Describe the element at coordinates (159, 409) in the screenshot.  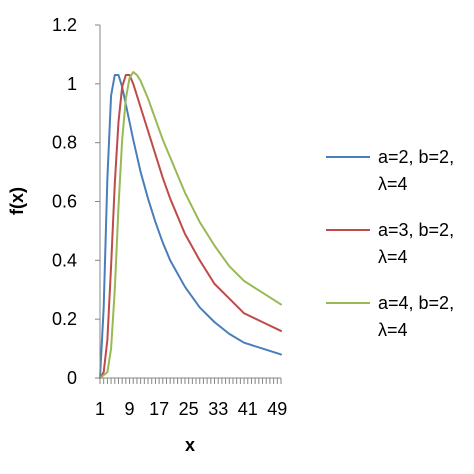
I see `x-tick-label: 17` at that location.